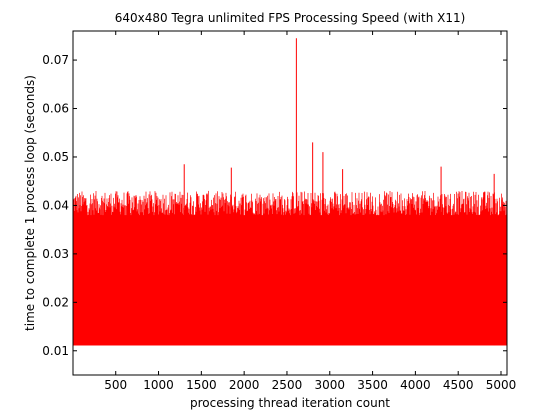 The width and height of the screenshot is (560, 420). I want to click on y-tick-label: 0.03, so click(55, 254).